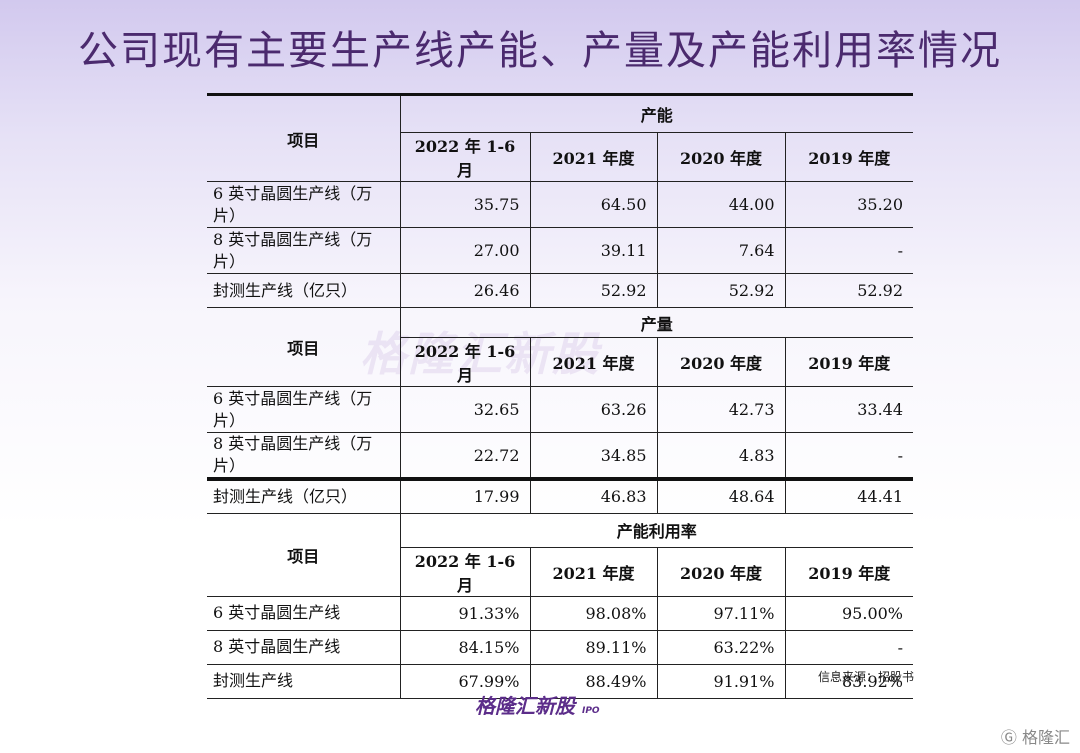  I want to click on row-value: 83.92%, so click(849, 681).